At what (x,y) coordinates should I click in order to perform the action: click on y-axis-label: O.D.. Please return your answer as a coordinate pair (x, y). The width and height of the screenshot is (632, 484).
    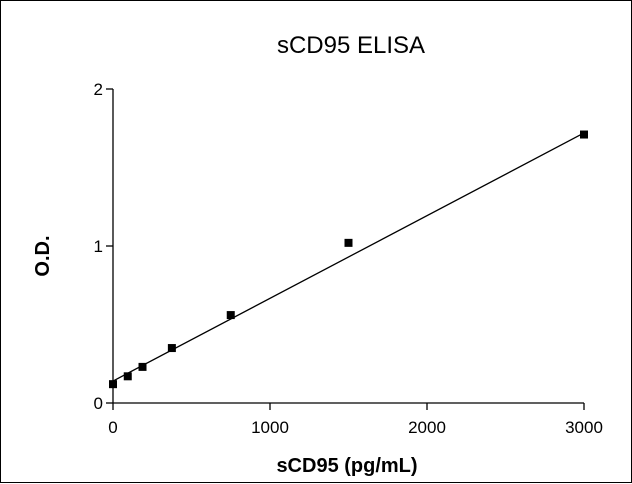
    Looking at the image, I should click on (43, 255).